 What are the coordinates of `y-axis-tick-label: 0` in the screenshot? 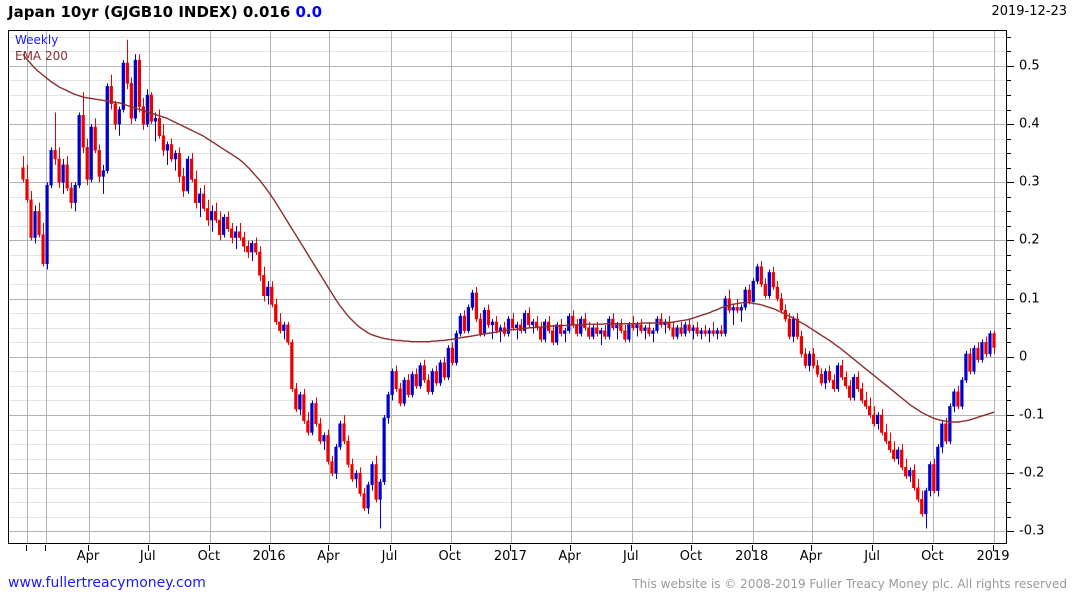 It's located at (1023, 357).